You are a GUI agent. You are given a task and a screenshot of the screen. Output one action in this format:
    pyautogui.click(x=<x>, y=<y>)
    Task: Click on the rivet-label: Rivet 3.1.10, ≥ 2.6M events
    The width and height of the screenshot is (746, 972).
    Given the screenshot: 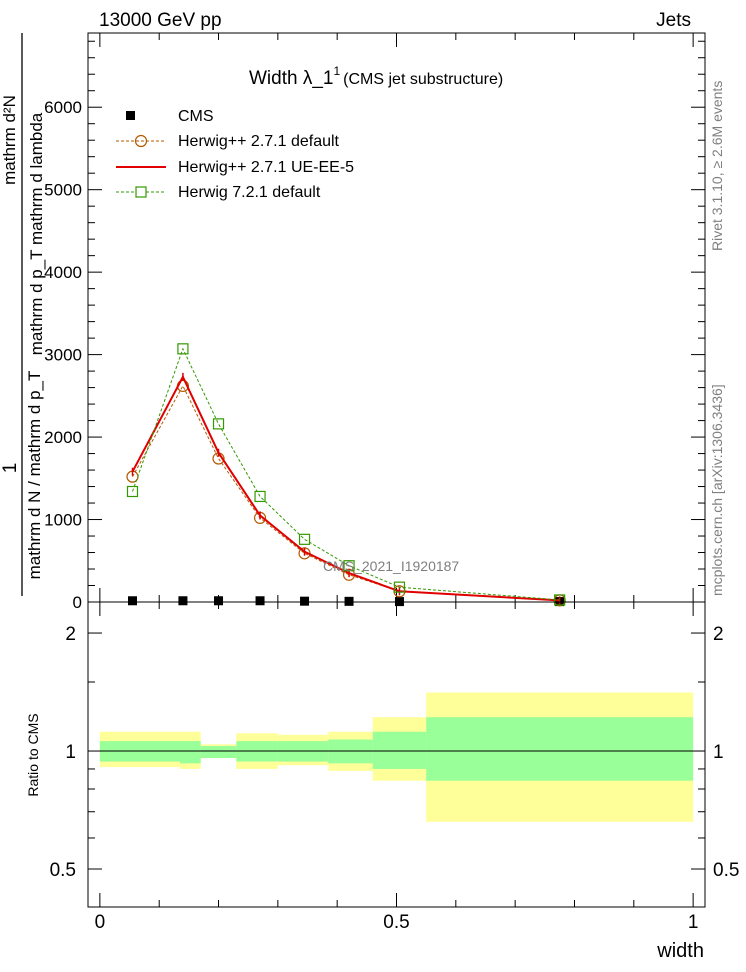 What is the action you would take?
    pyautogui.click(x=717, y=166)
    